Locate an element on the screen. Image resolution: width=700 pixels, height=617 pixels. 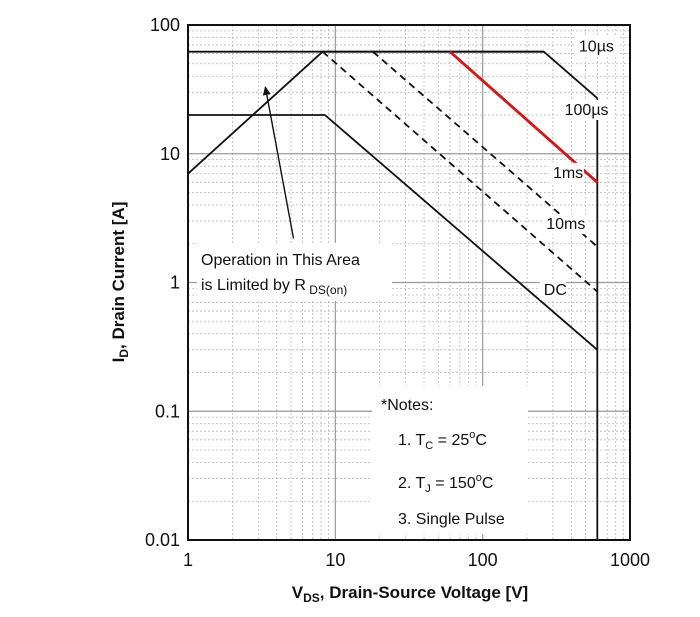
curve-label: 10ms is located at coordinates (565, 224).